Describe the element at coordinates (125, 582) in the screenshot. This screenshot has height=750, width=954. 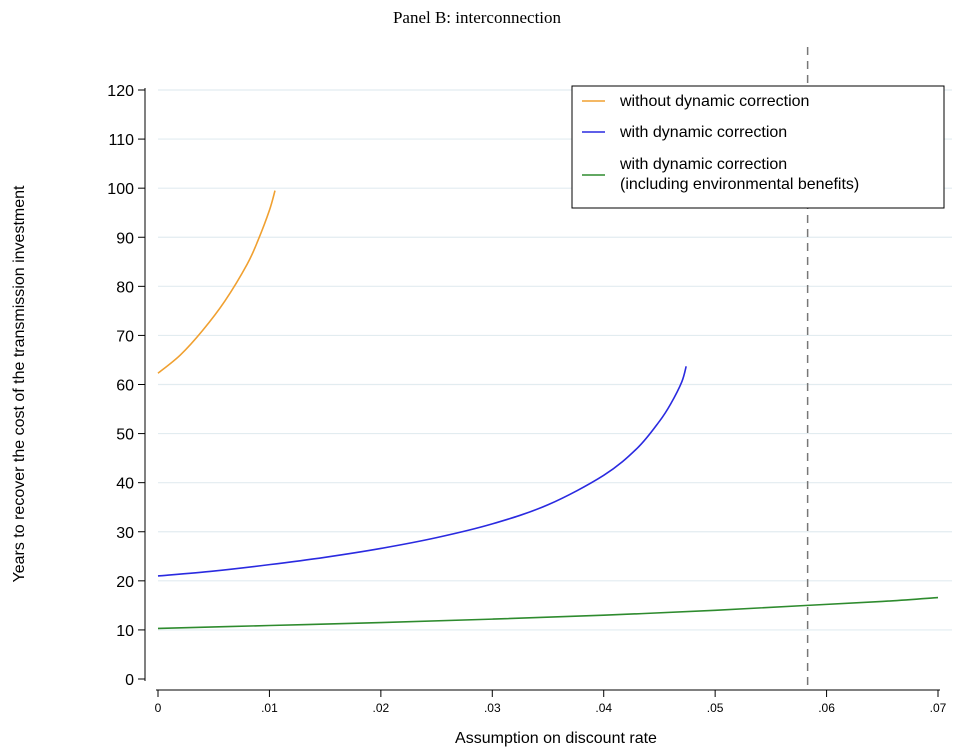
I see `y-tick-label: 20` at that location.